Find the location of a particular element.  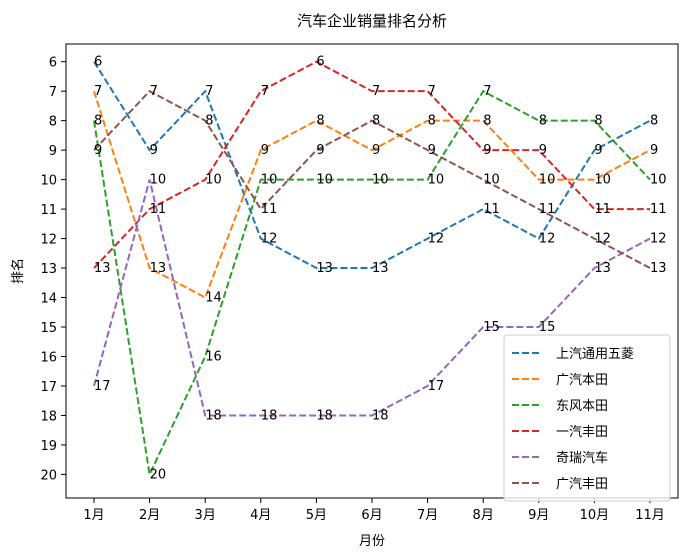

y-tick-label: 8 is located at coordinates (53, 122).